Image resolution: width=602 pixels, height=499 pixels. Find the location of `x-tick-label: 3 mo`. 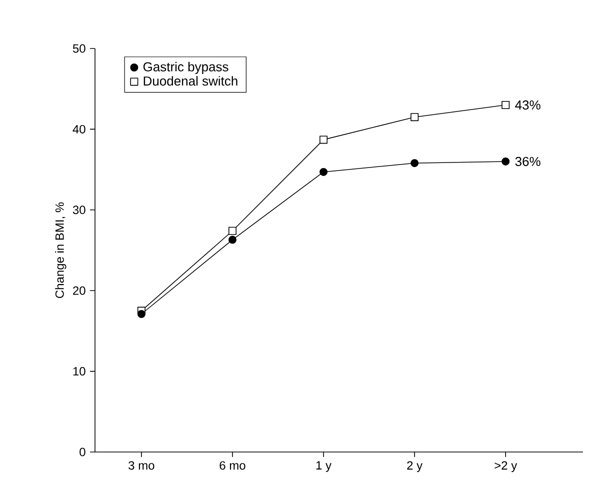

x-tick-label: 3 mo is located at coordinates (141, 465).